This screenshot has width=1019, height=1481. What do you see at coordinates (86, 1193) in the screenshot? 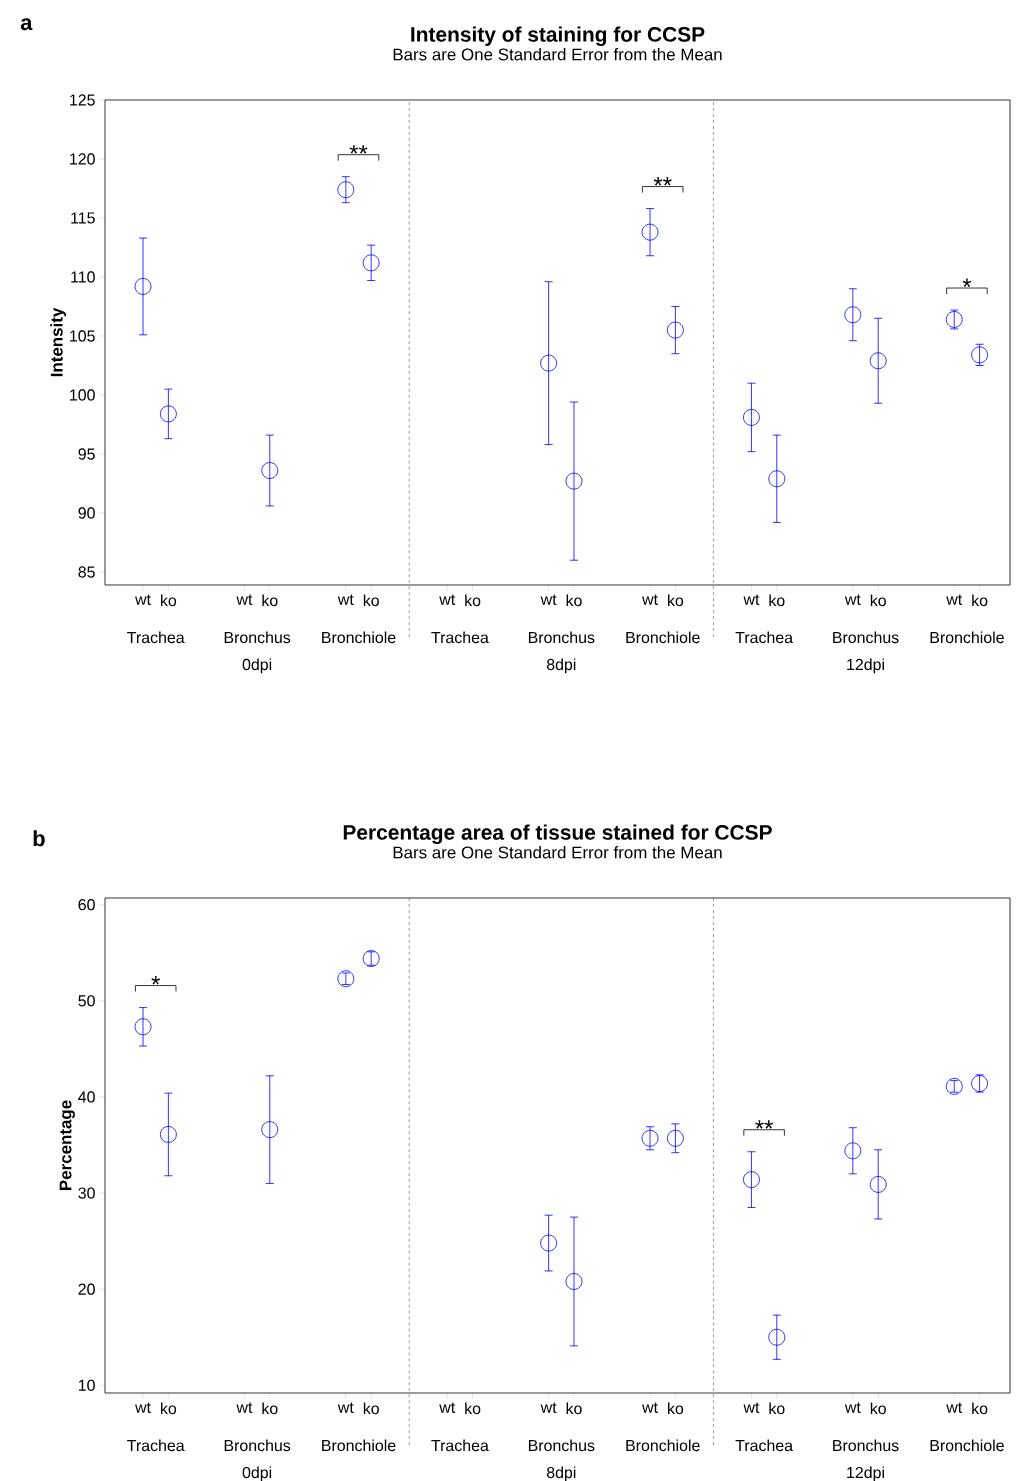
I see `y-tick-label: 30` at bounding box center [86, 1193].